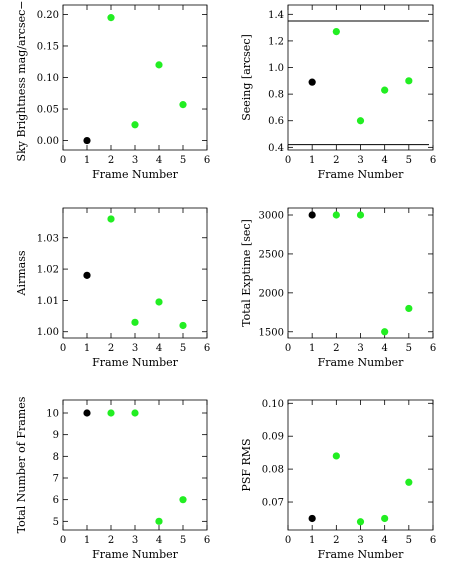  What do you see at coordinates (271, 254) in the screenshot?
I see `y-tick-label: 2500` at bounding box center [271, 254].